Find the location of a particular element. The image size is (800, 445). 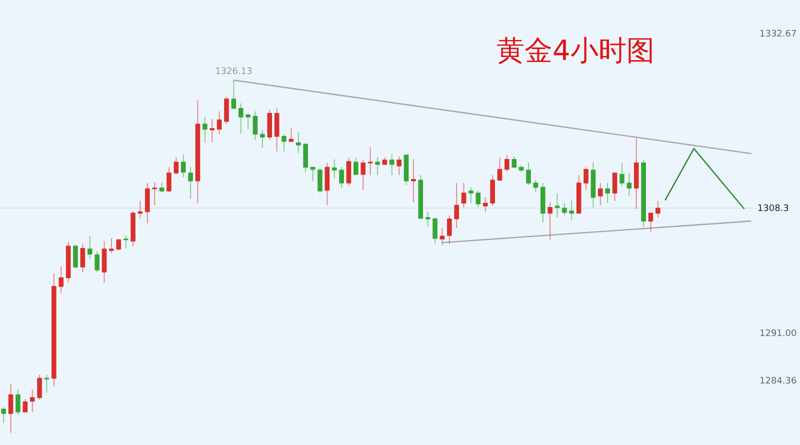

text: 黄金4小时图 is located at coordinates (575, 50).